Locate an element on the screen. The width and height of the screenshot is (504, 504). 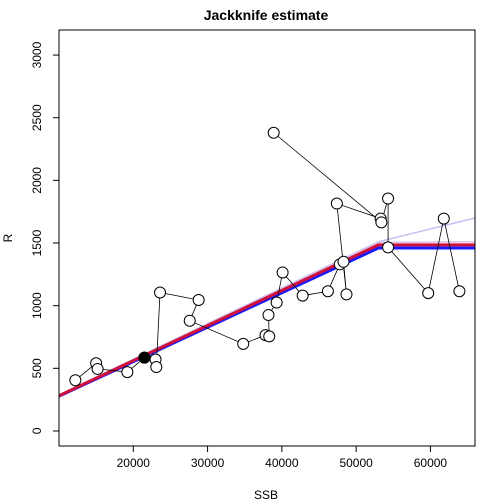
x-tick-label-1: 20000 is located at coordinates (134, 463).